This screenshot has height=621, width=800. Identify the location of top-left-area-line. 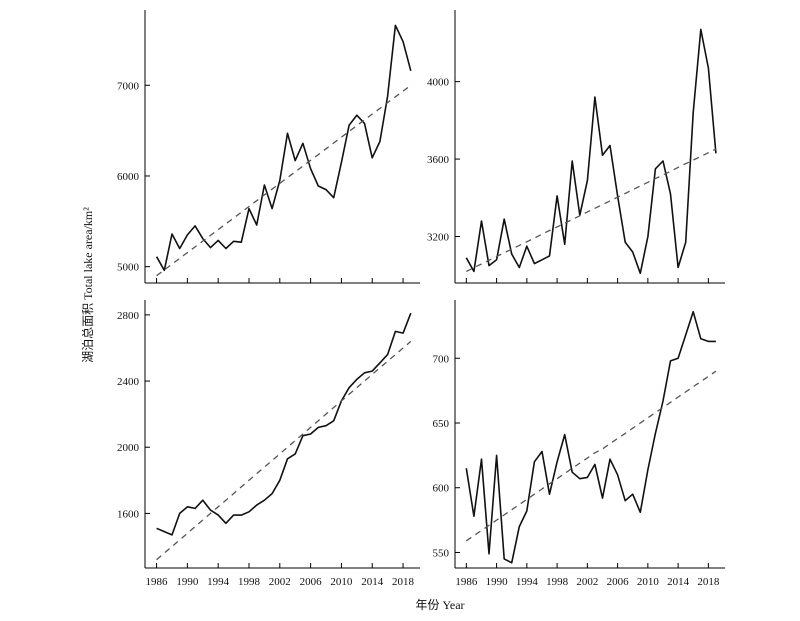
(283, 148).